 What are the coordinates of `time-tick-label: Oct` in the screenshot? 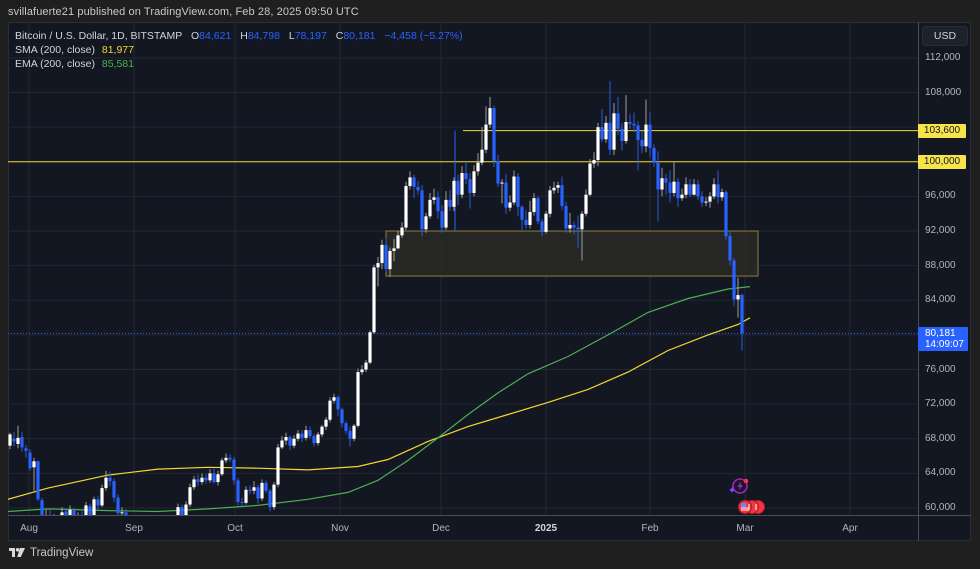 It's located at (235, 528).